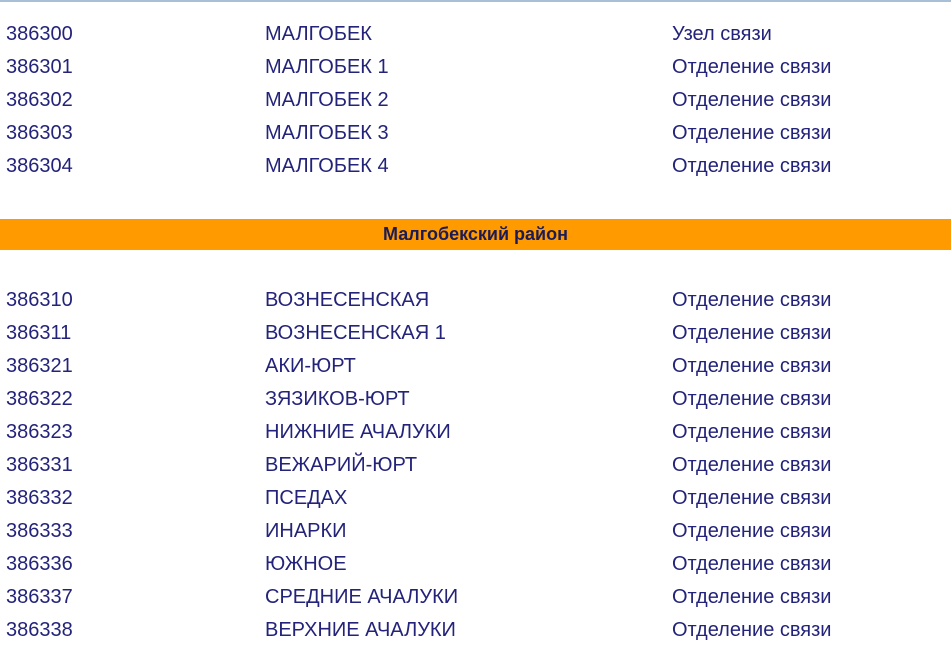  I want to click on office-name: ЮЖНОЕ, so click(306, 564).